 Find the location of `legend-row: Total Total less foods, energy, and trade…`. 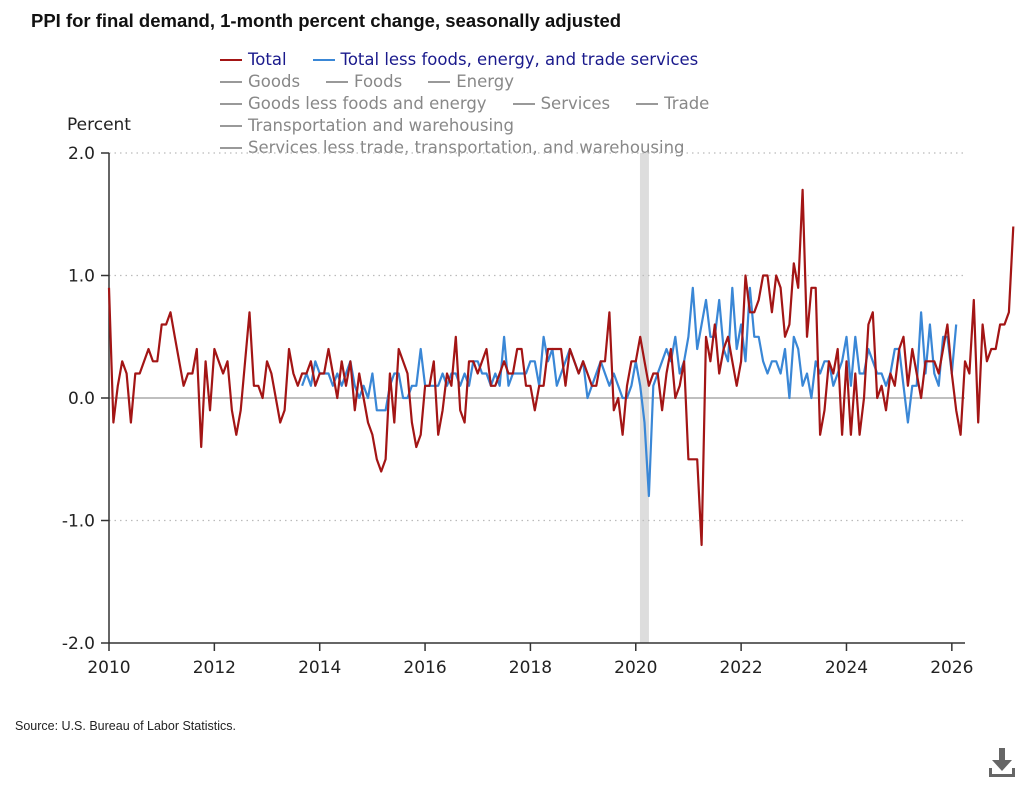

legend-row: Total Total less foods, energy, and trade… is located at coordinates (477, 60).